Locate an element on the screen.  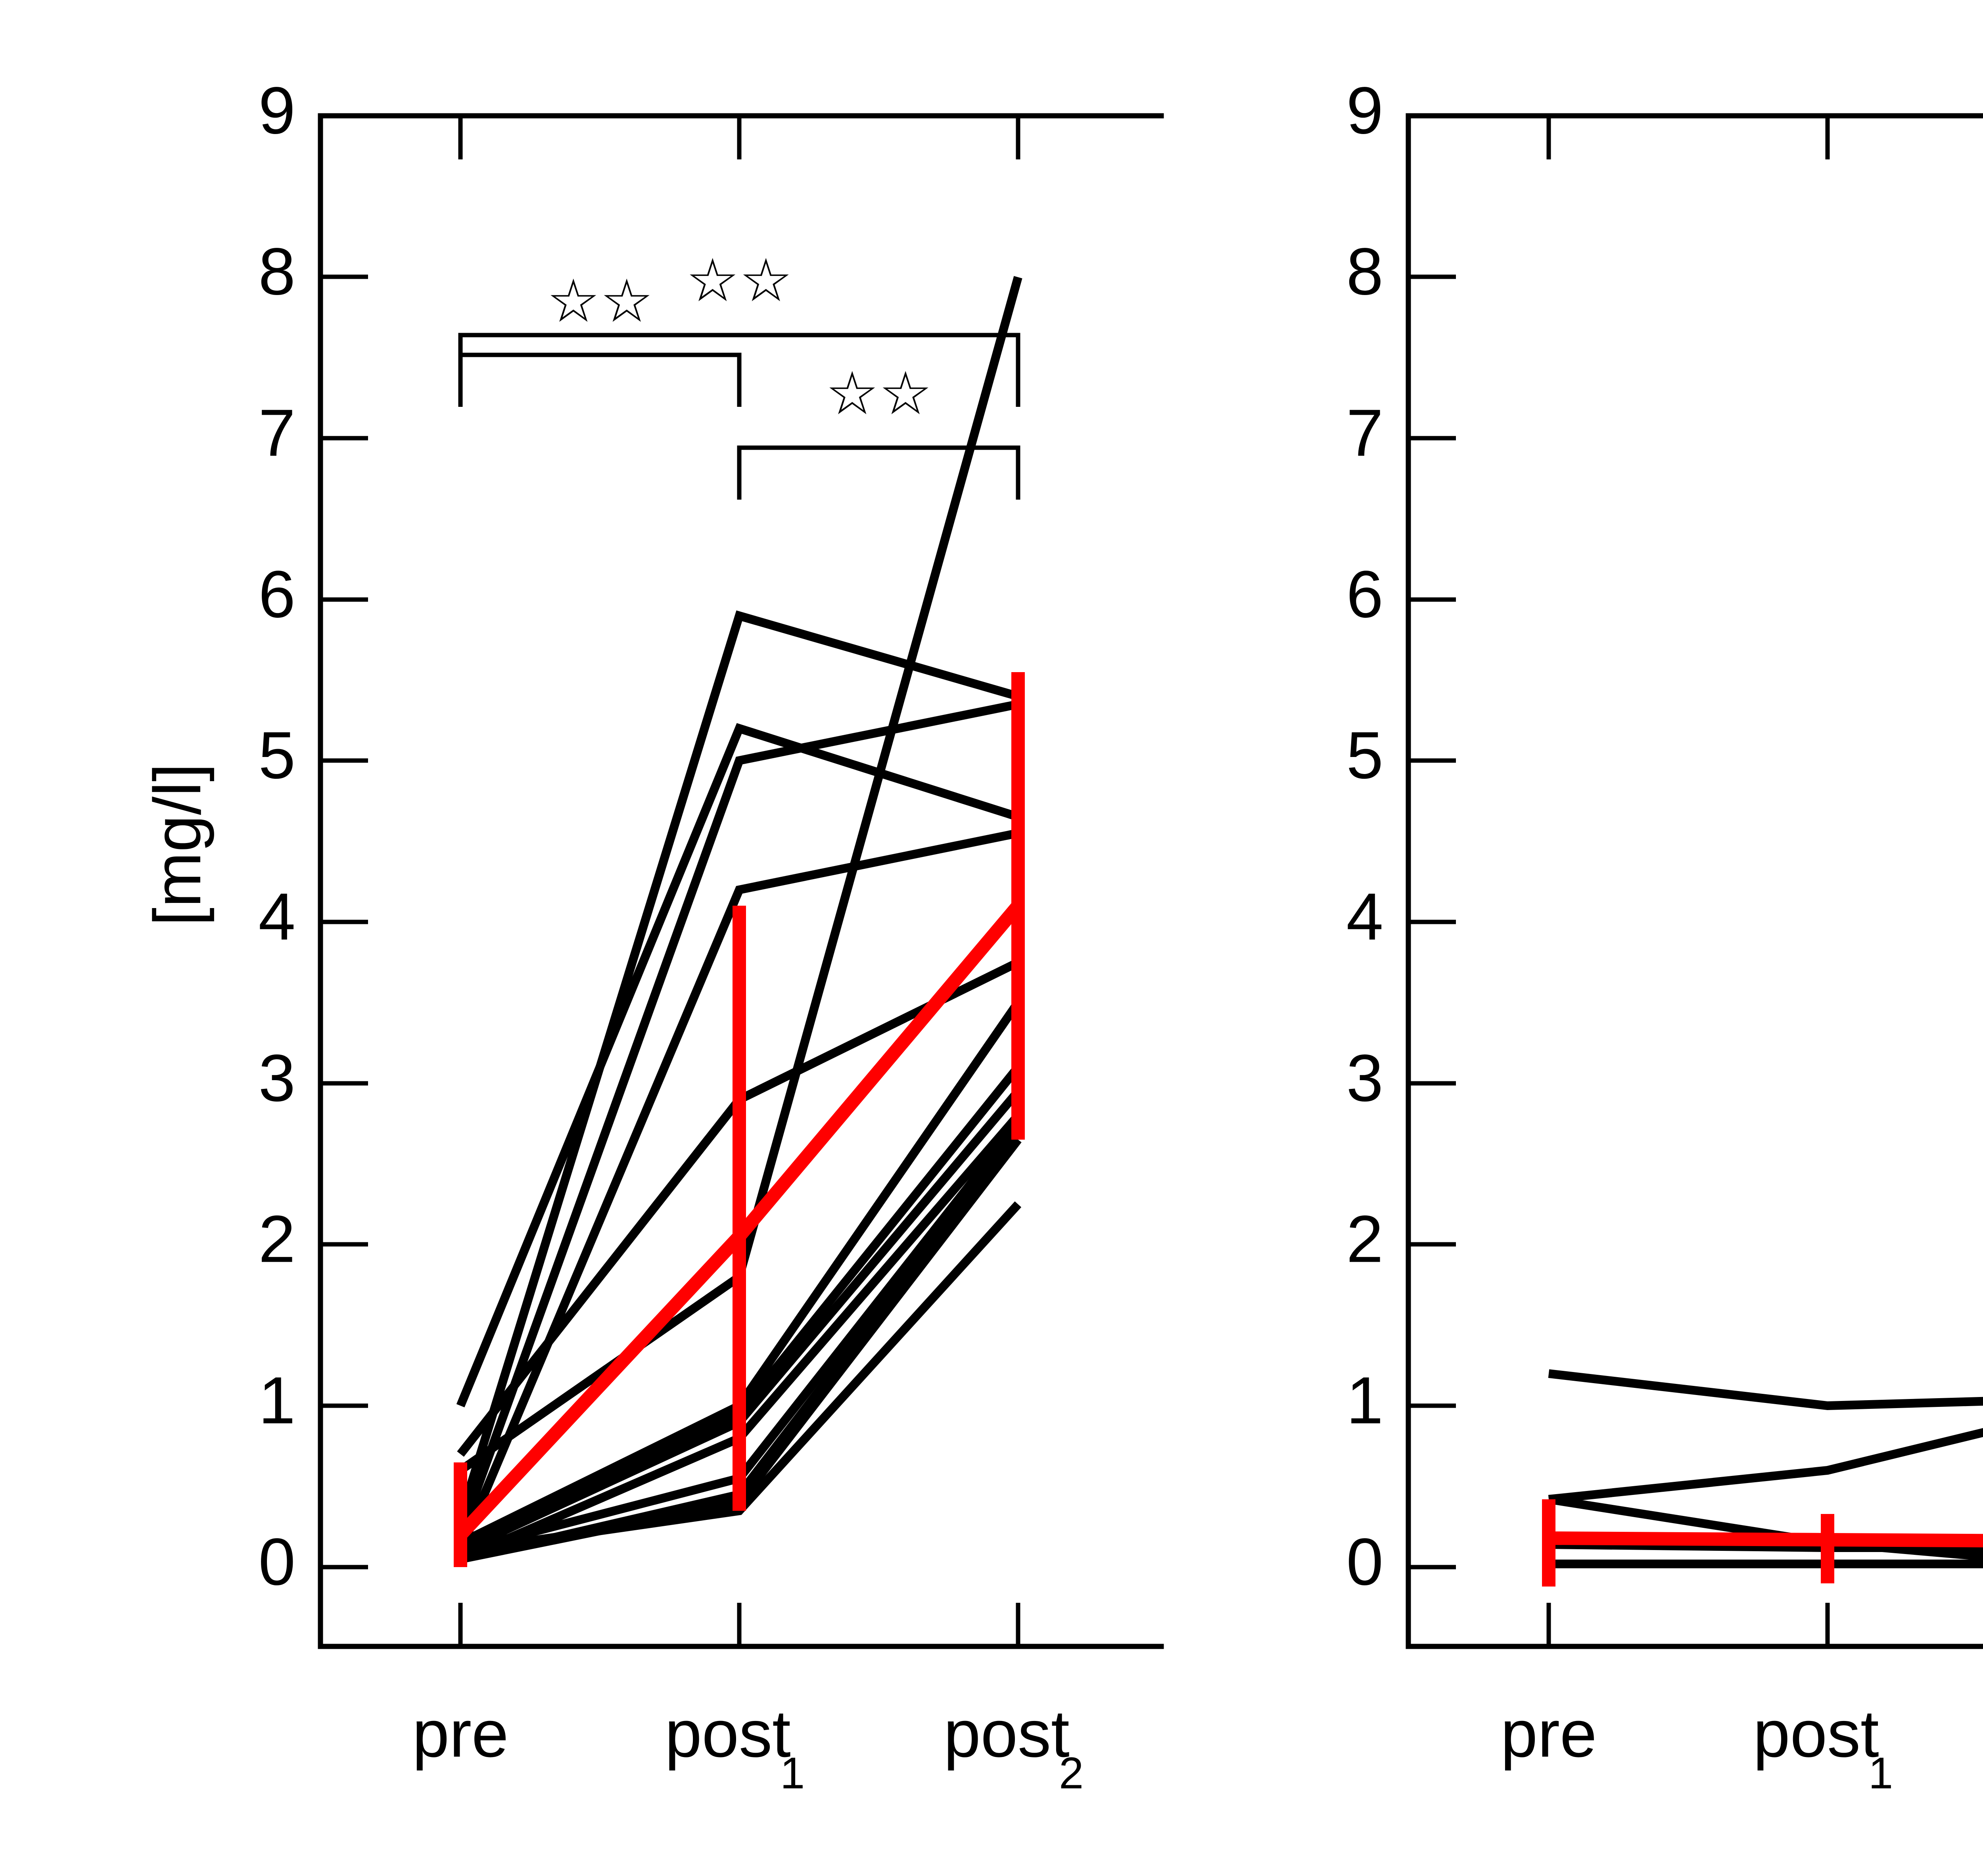
x-tick-labels-caffeine: pre post 1 post 2 is located at coordinates (748, 1747).